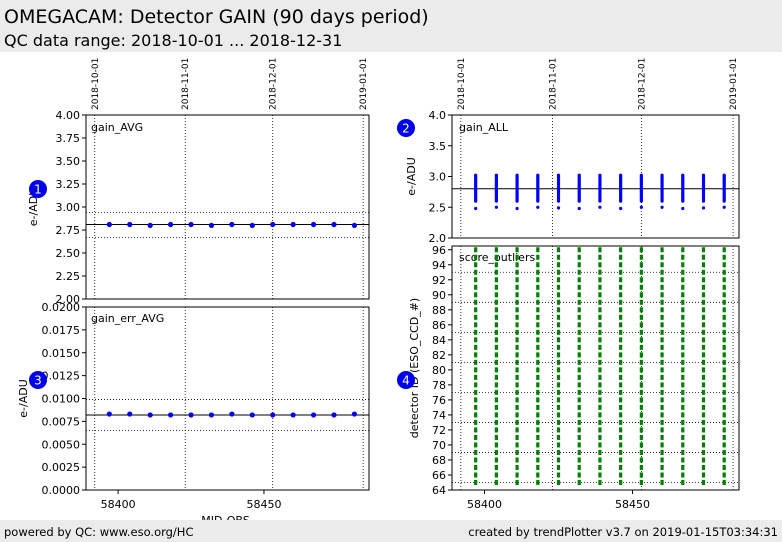 The height and width of the screenshot is (542, 782). Describe the element at coordinates (38, 380) in the screenshot. I see `panel-marker-3: 3` at that location.